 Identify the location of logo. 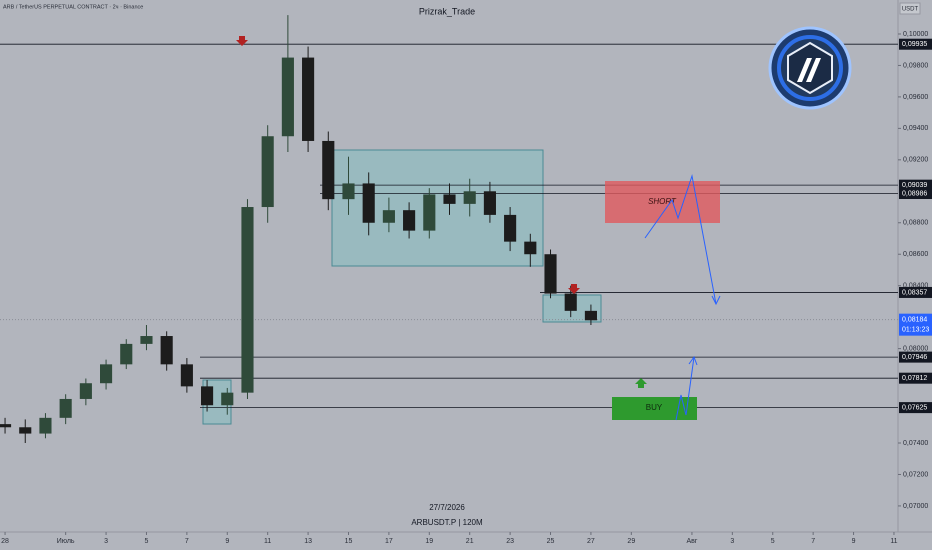
(810, 68).